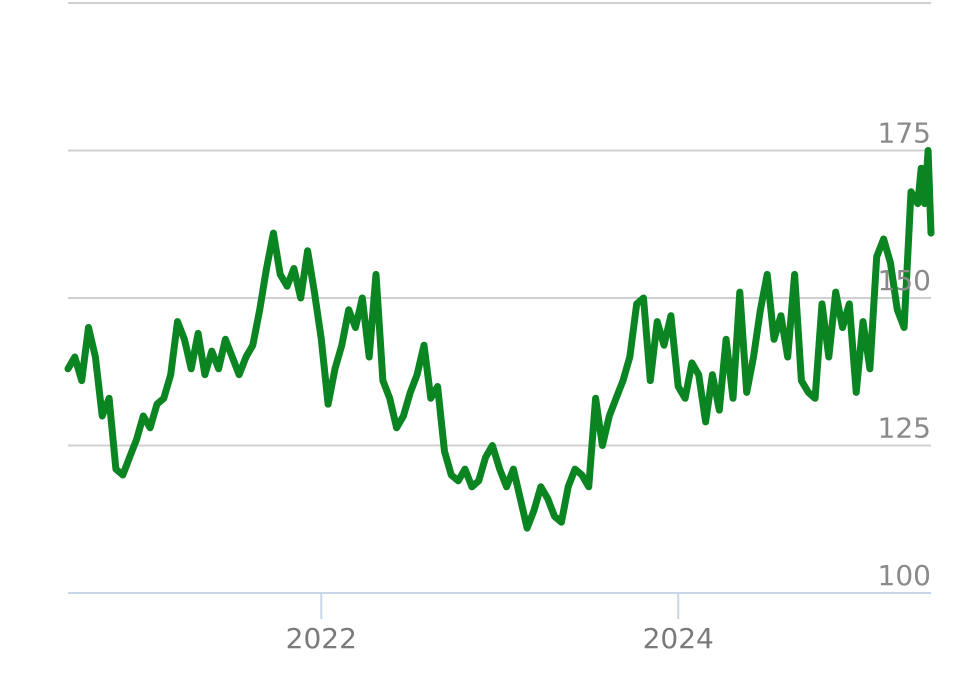 The image size is (974, 675). I want to click on y-tick-label-125: 125, so click(904, 428).